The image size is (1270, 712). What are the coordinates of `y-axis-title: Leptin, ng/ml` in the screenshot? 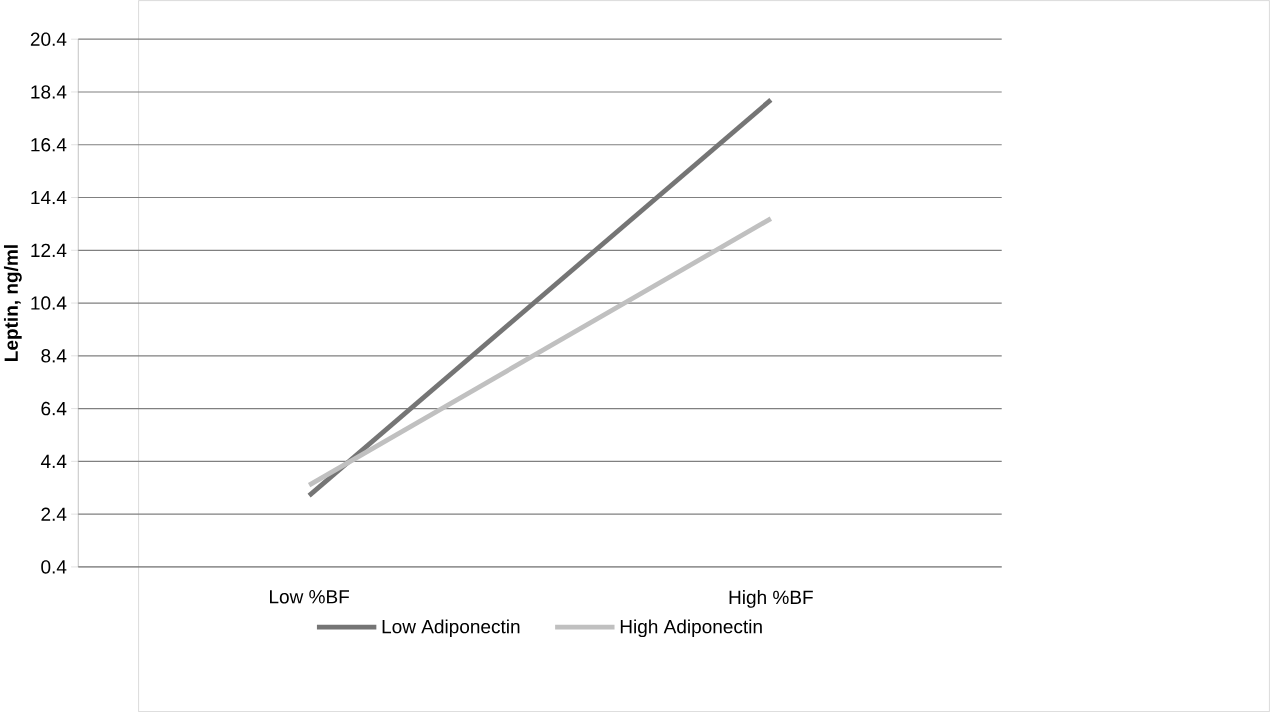 It's located at (12, 303).